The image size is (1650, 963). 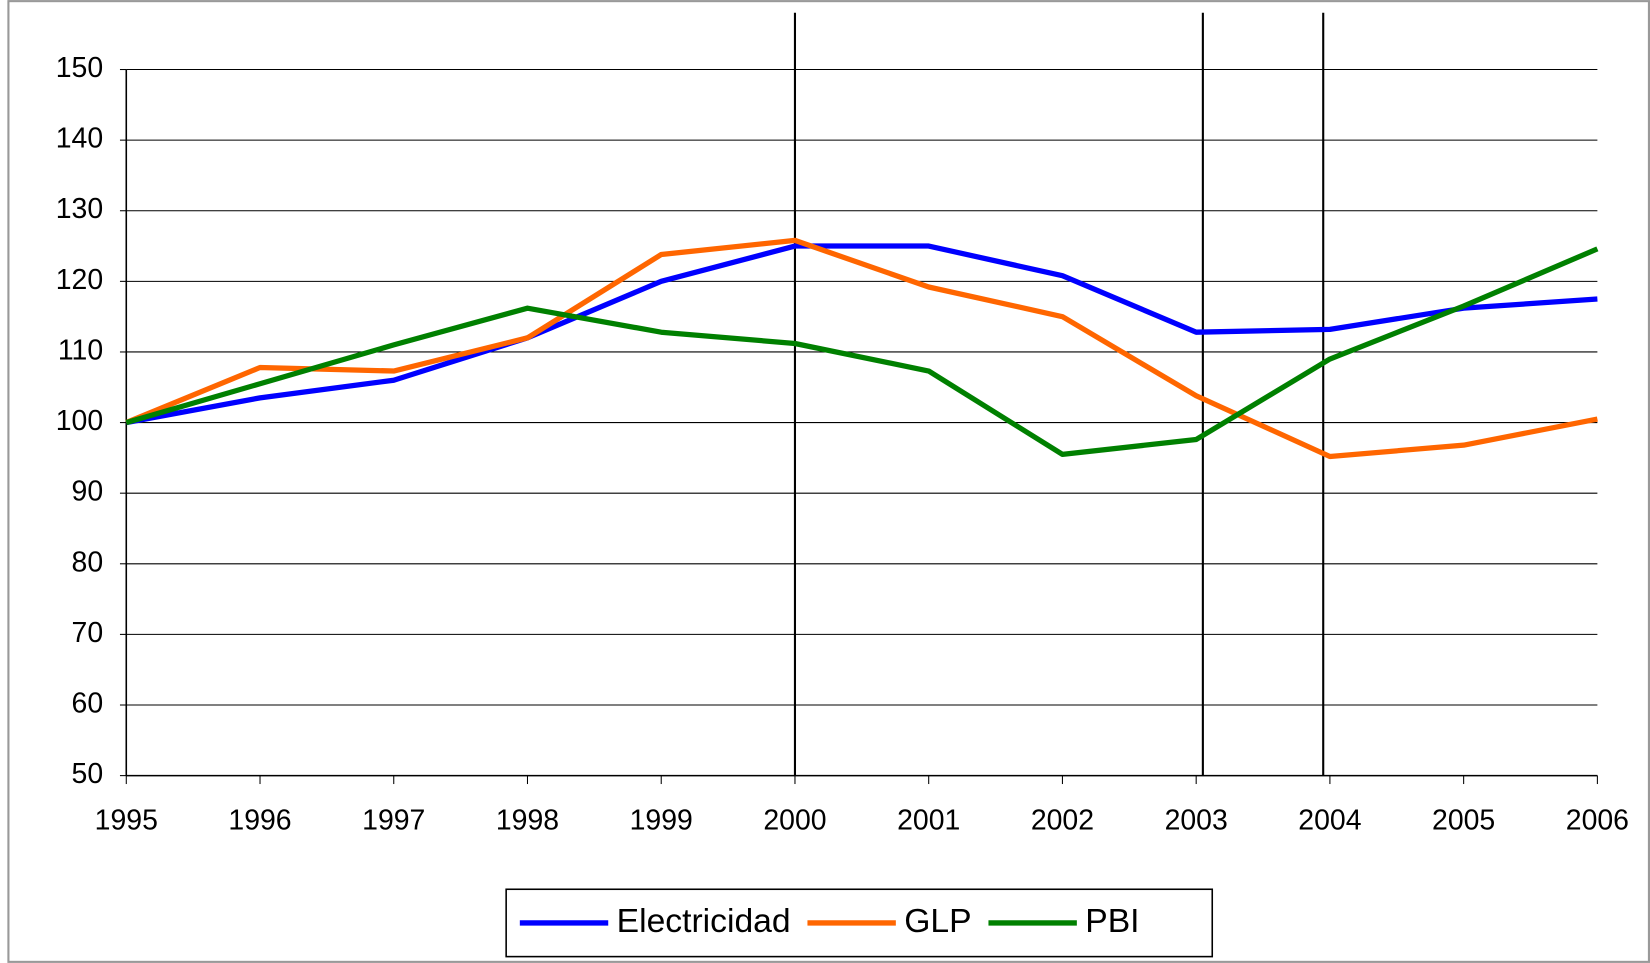 I want to click on y-tick-label: 90, so click(x=88, y=492).